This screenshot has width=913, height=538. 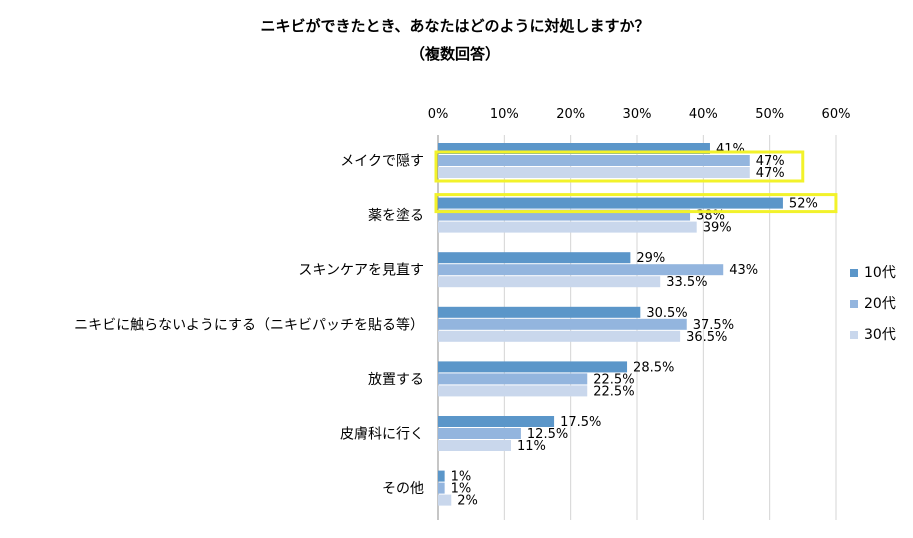 I want to click on data-label: 39%, so click(x=717, y=228).